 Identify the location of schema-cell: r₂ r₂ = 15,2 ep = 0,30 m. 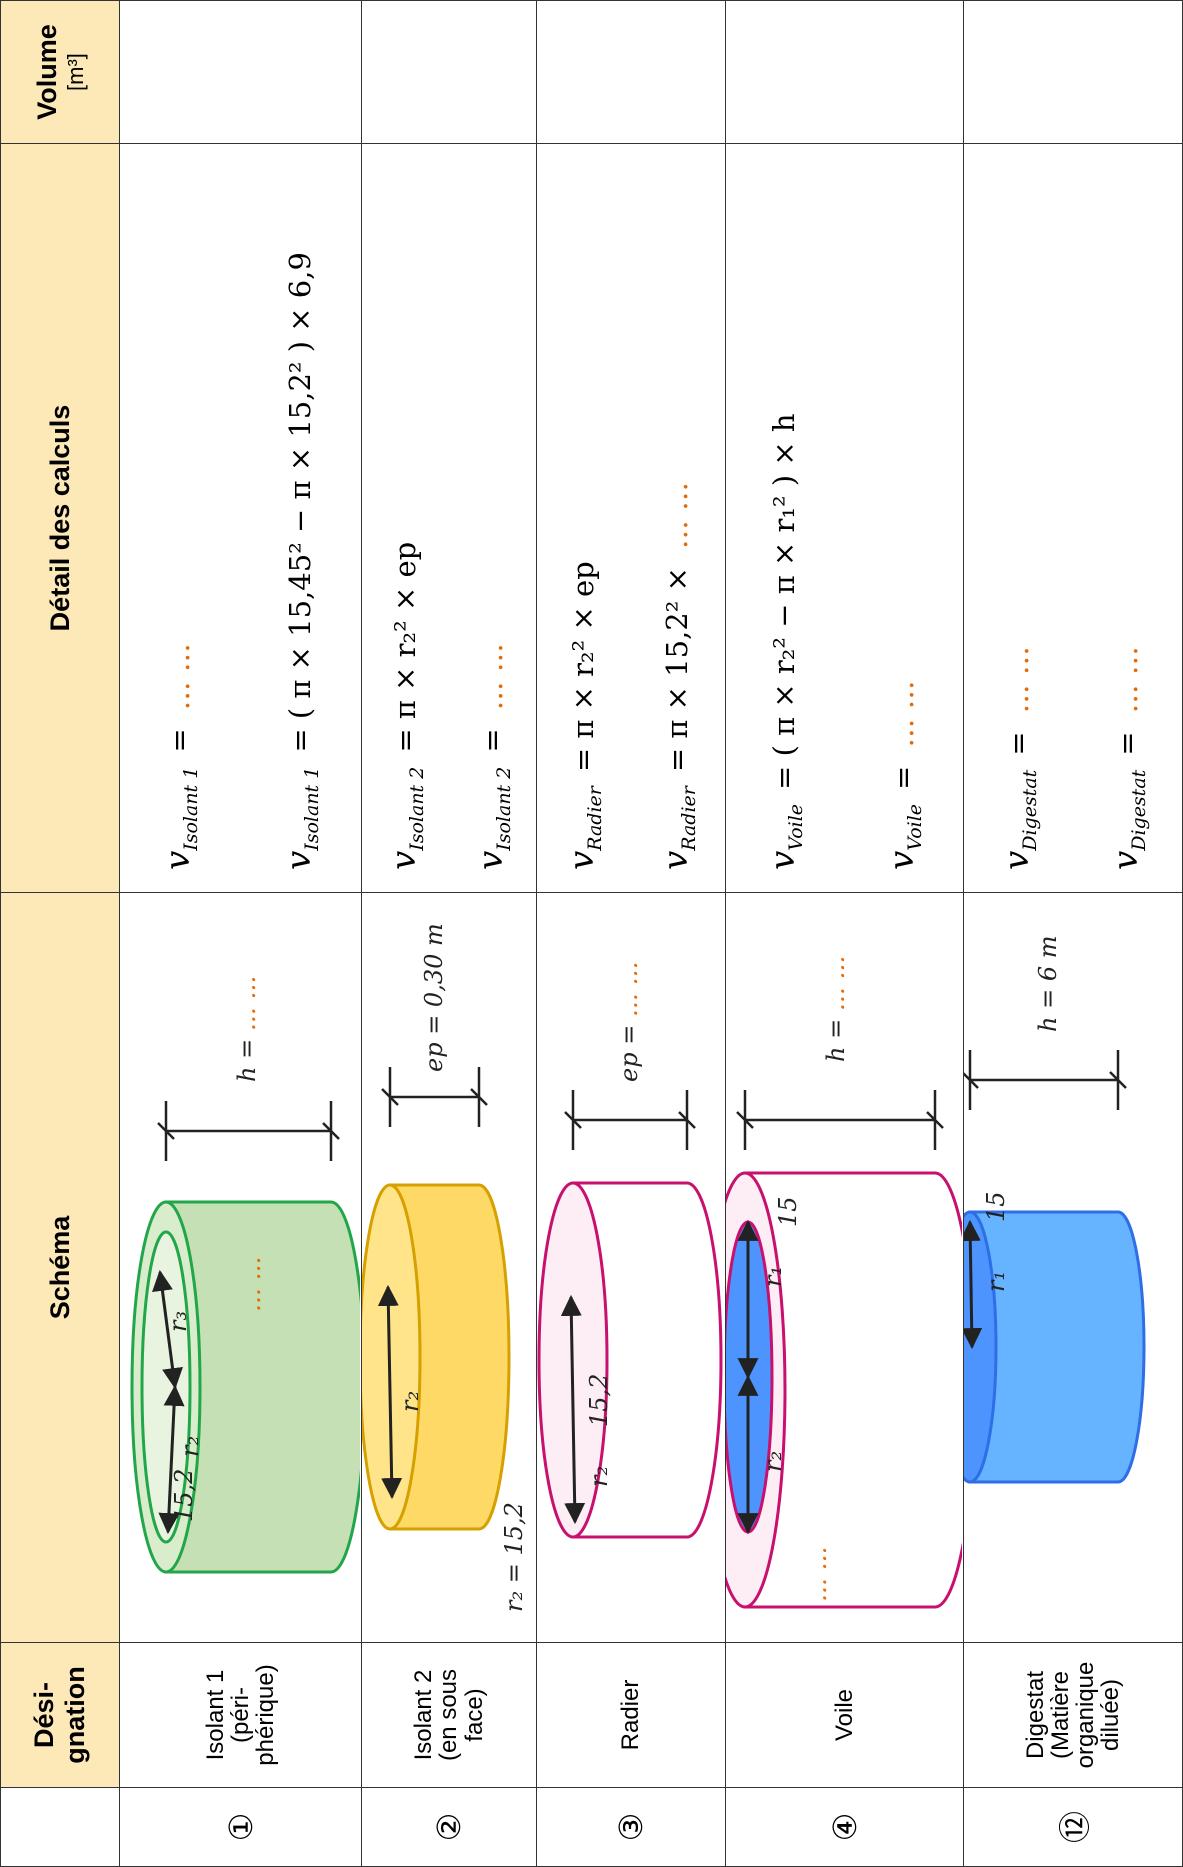
(447, 1267).